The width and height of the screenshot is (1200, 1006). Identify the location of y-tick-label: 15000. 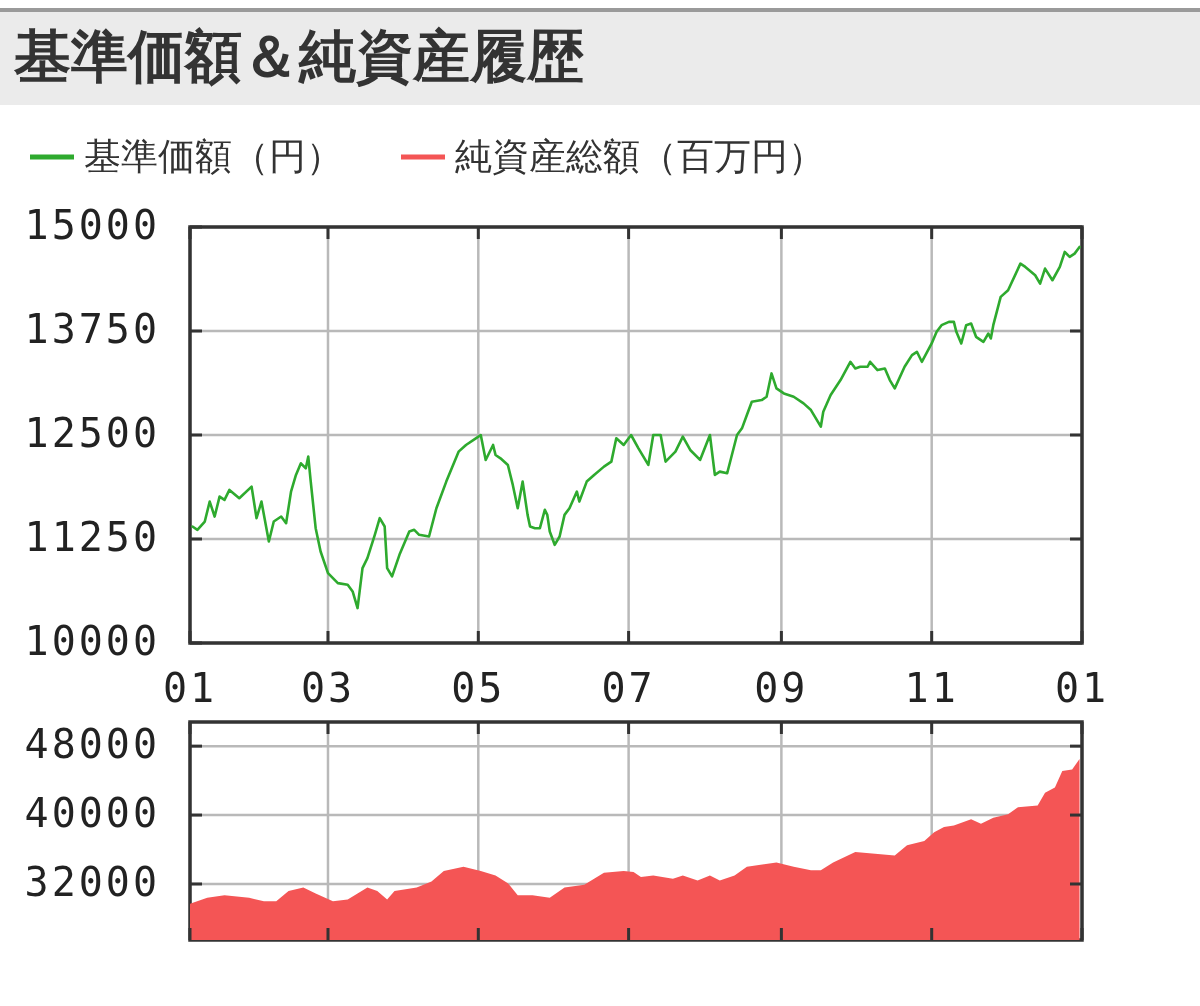
(92, 225).